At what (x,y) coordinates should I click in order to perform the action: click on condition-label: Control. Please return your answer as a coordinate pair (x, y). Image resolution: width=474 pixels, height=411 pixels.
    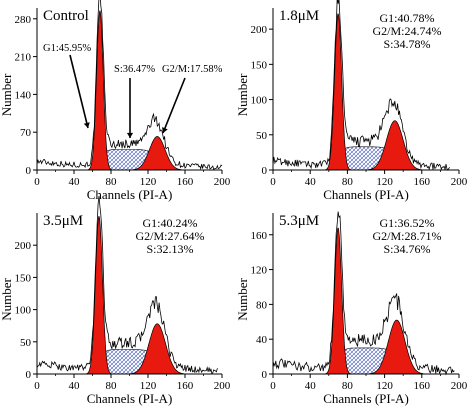
    Looking at the image, I should click on (66, 16).